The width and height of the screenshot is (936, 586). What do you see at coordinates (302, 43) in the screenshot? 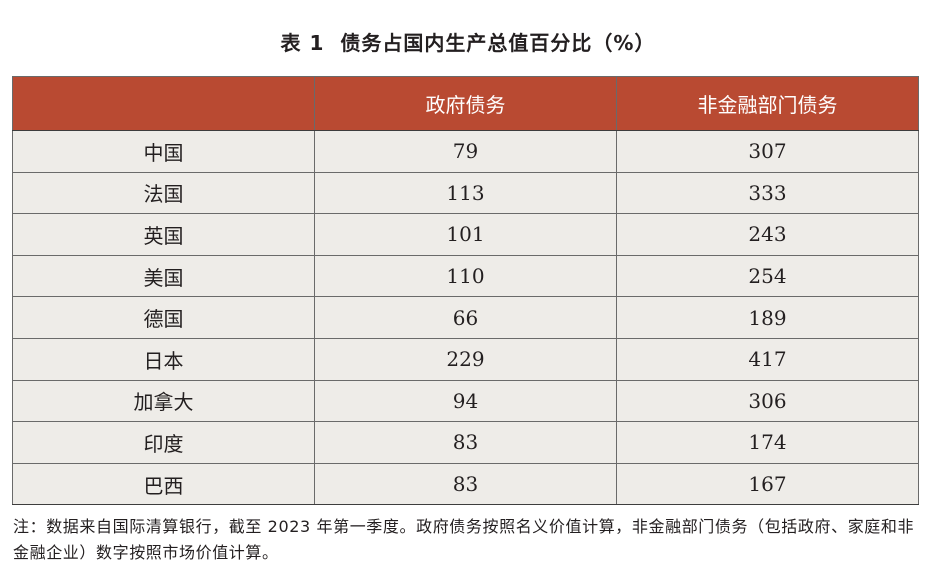
I see `table-number: 表 1` at bounding box center [302, 43].